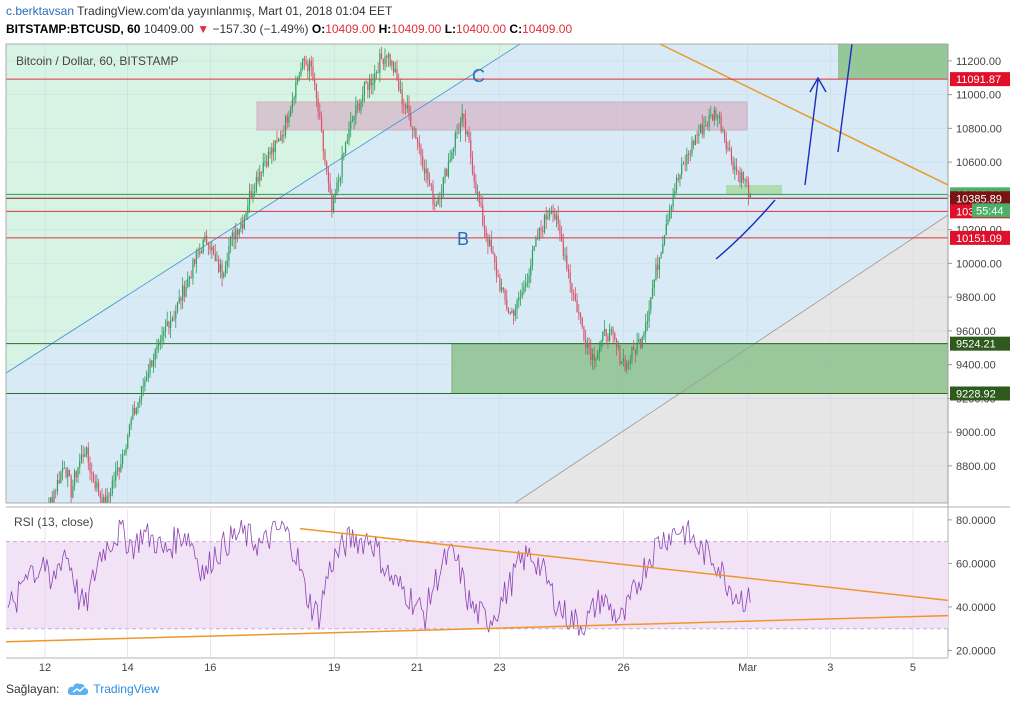 The width and height of the screenshot is (1014, 714). I want to click on wave-label-b: B, so click(463, 239).